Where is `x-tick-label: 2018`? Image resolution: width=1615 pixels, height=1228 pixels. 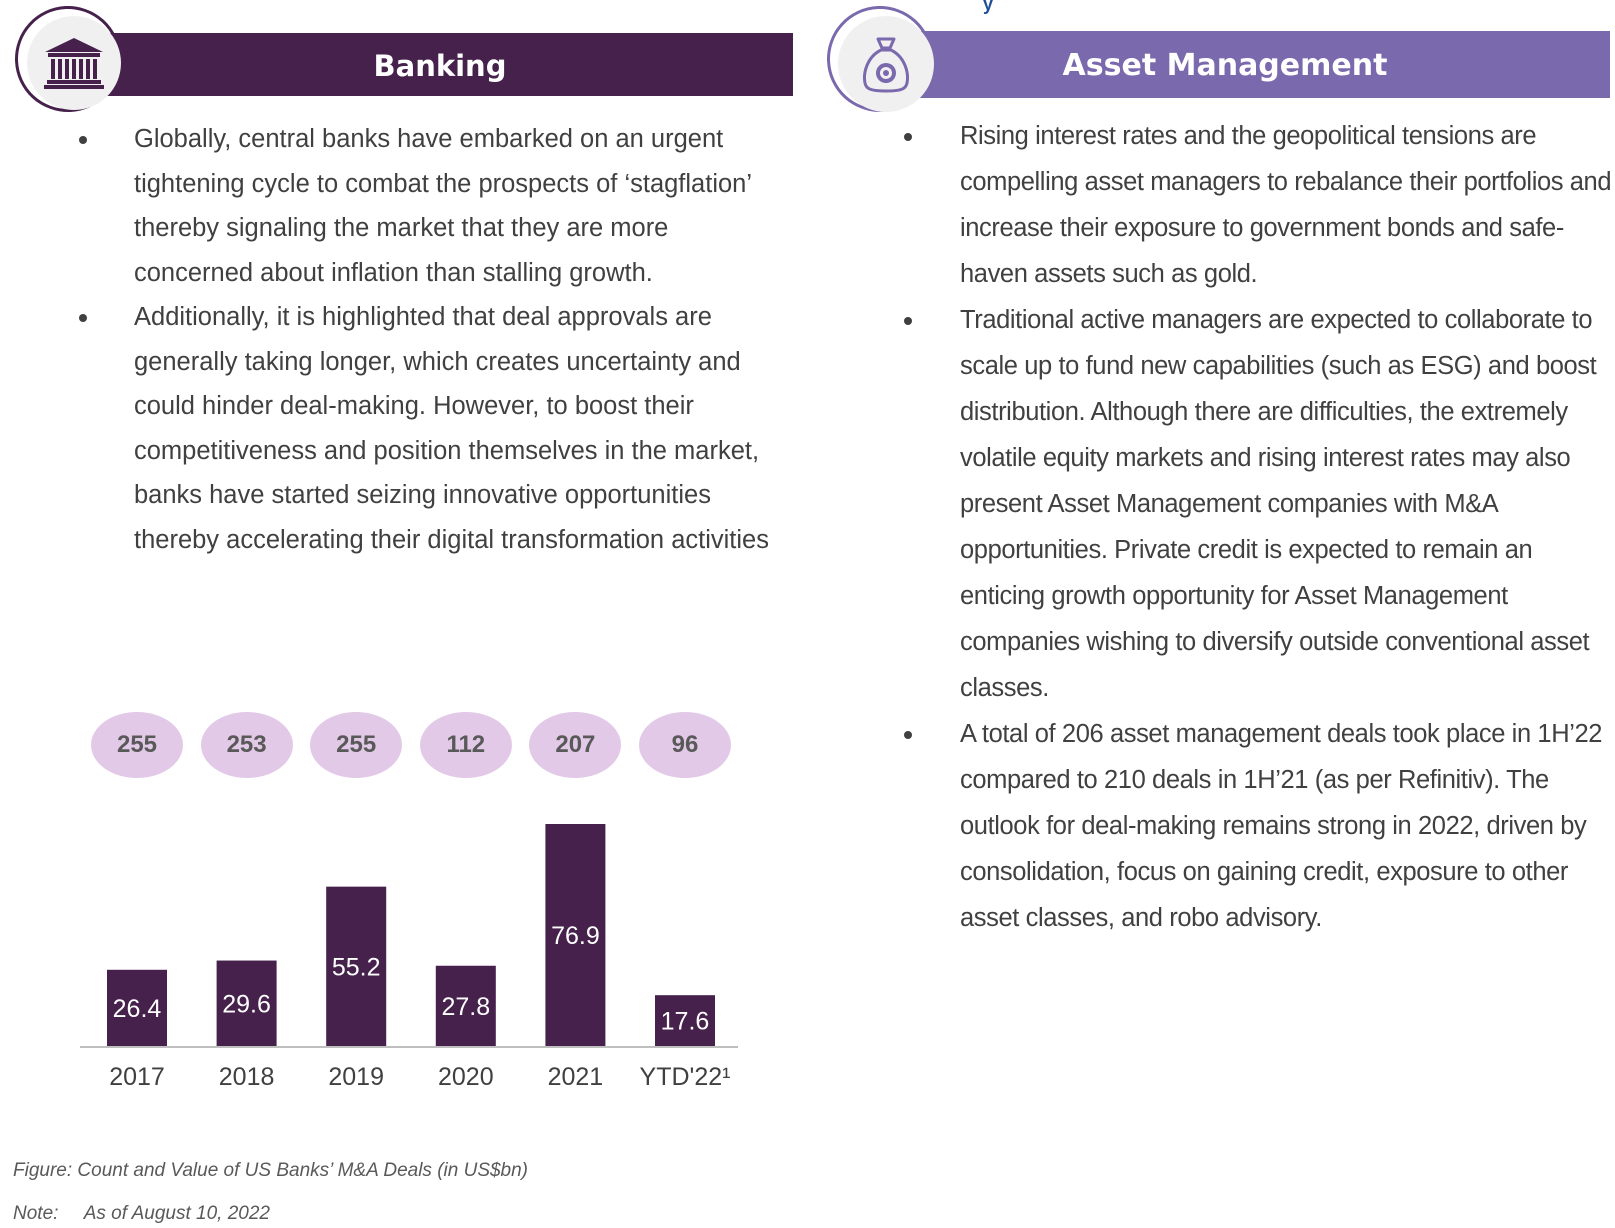
x-tick-label: 2018 is located at coordinates (247, 1077).